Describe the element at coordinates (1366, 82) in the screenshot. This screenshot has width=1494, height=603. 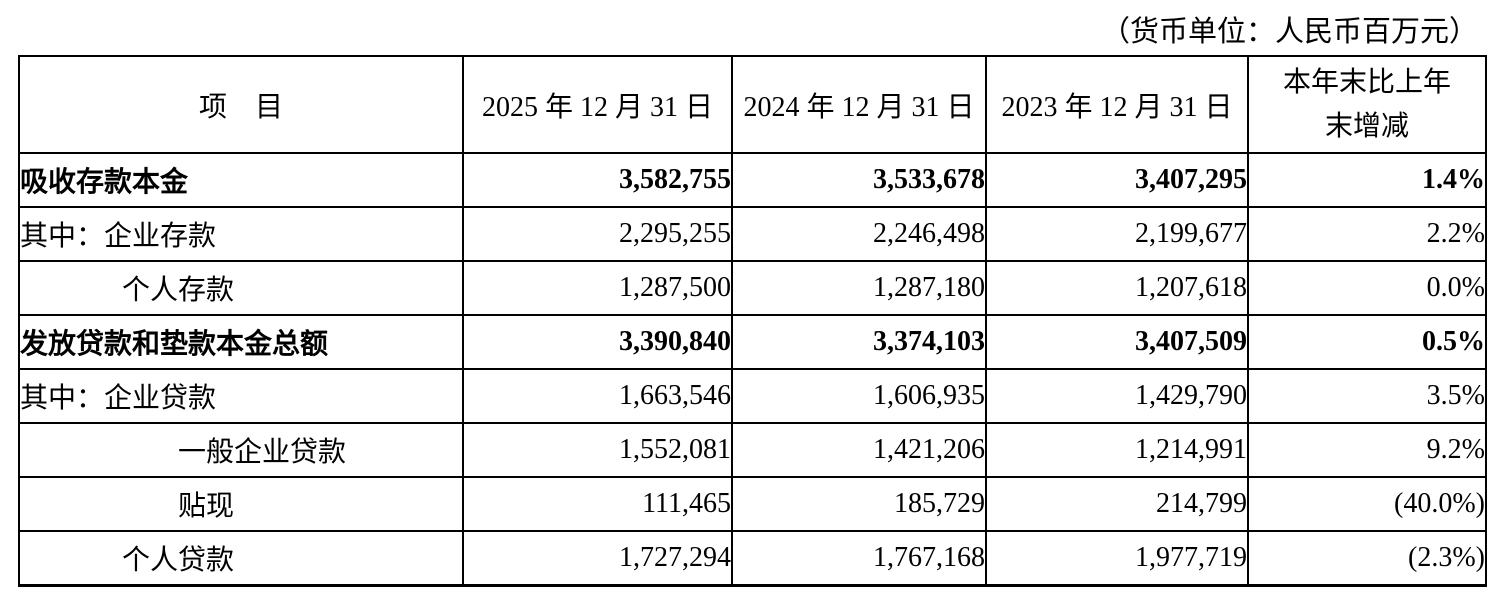
I see `column-header-change-line1: 本年末比上年` at that location.